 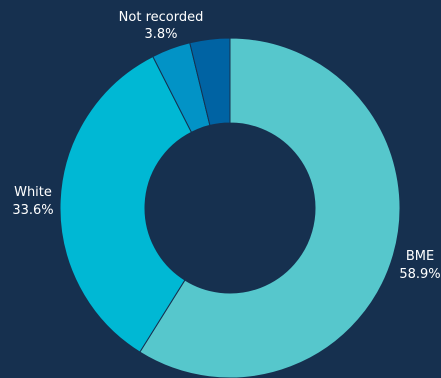 What do you see at coordinates (210, 82) in the screenshot?
I see `slice-not-recorded` at bounding box center [210, 82].